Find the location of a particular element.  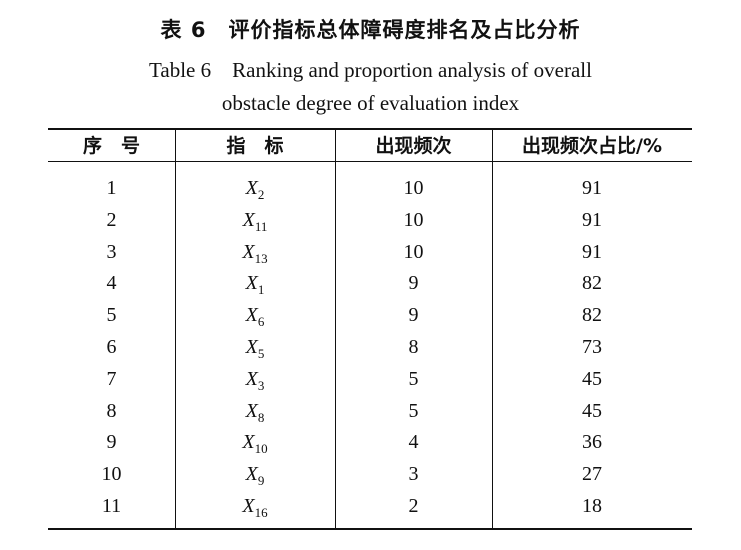

cell-frequency: 3 is located at coordinates (413, 474).